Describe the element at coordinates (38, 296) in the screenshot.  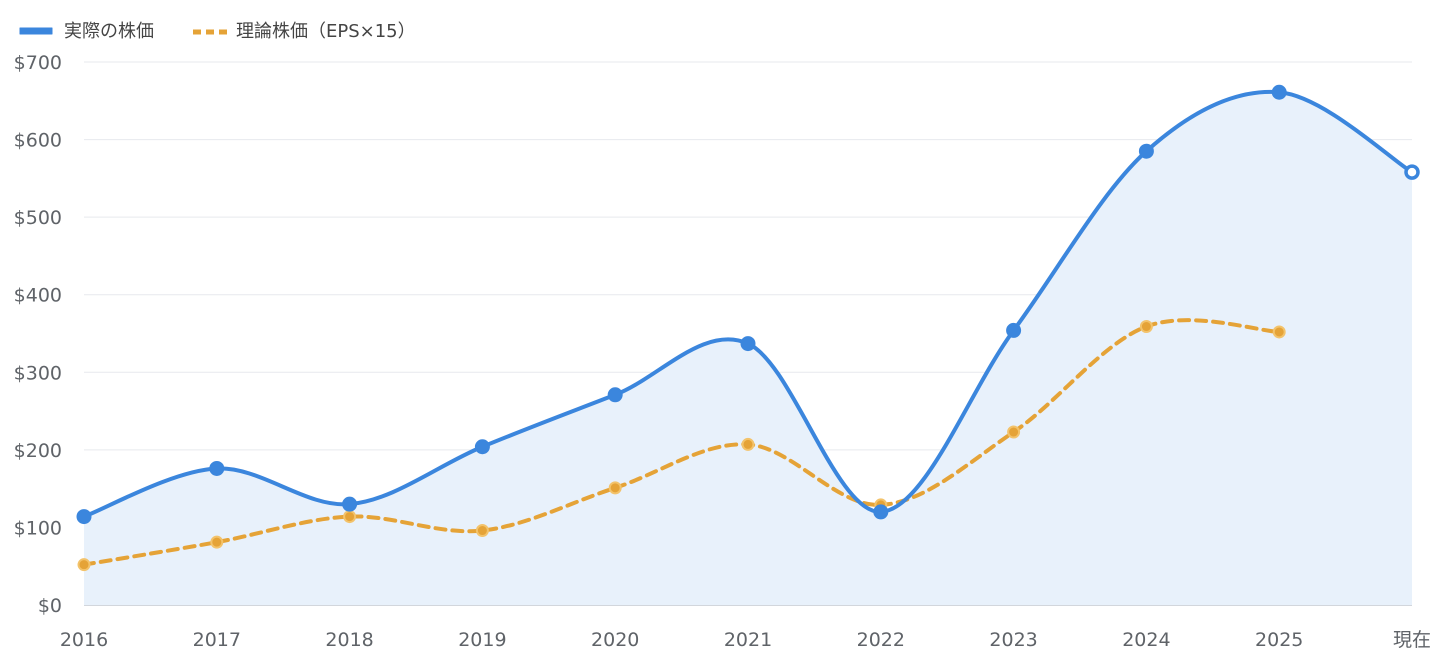
I see `y-tick-label: $400` at that location.